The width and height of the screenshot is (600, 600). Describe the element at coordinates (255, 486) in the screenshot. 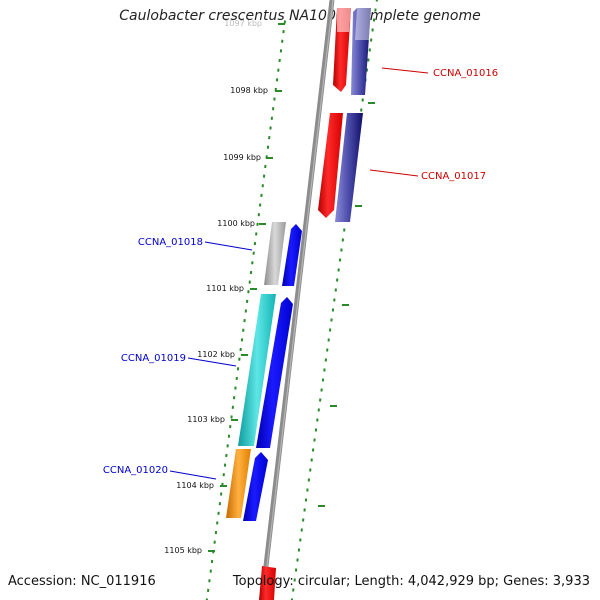

I see `gene-CCNA_01020-blue` at that location.